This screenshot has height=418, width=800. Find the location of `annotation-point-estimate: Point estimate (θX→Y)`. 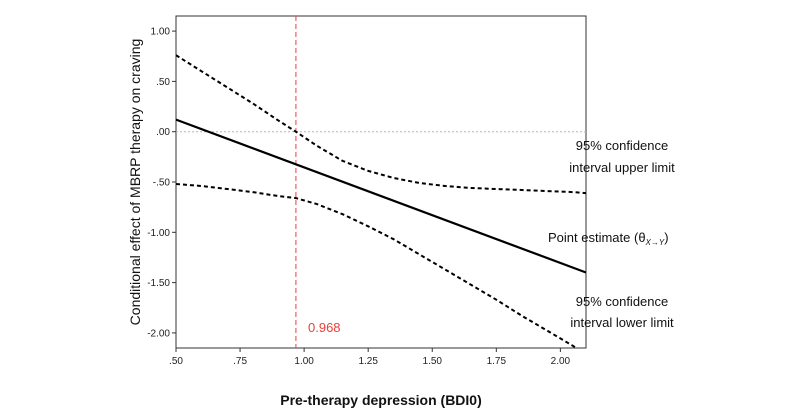

annotation-point-estimate: Point estimate (θX→Y) is located at coordinates (608, 238).